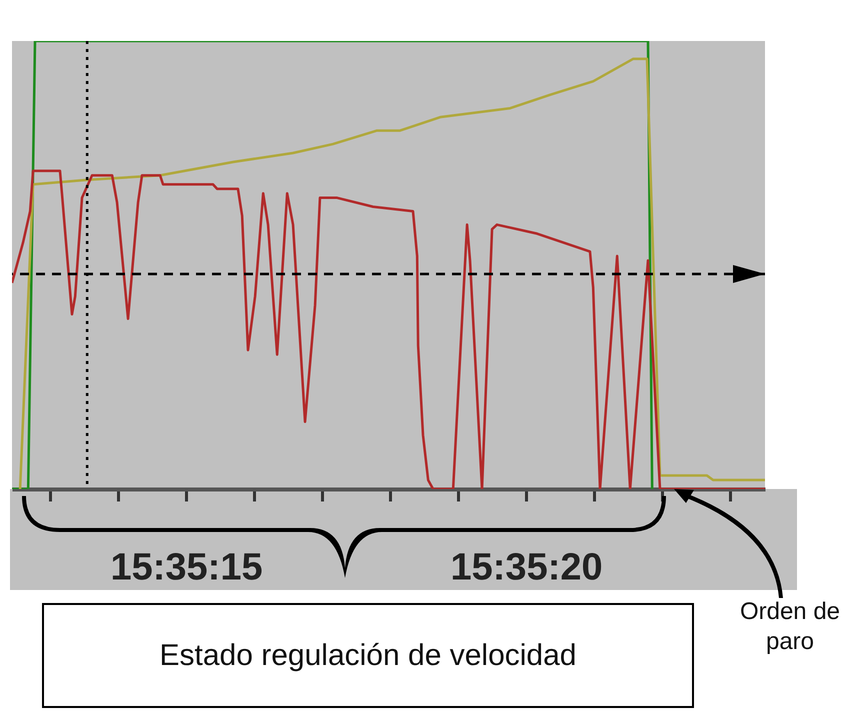 Image resolution: width=847 pixels, height=717 pixels. I want to click on x-tick-label: 15:35:20, so click(526, 567).